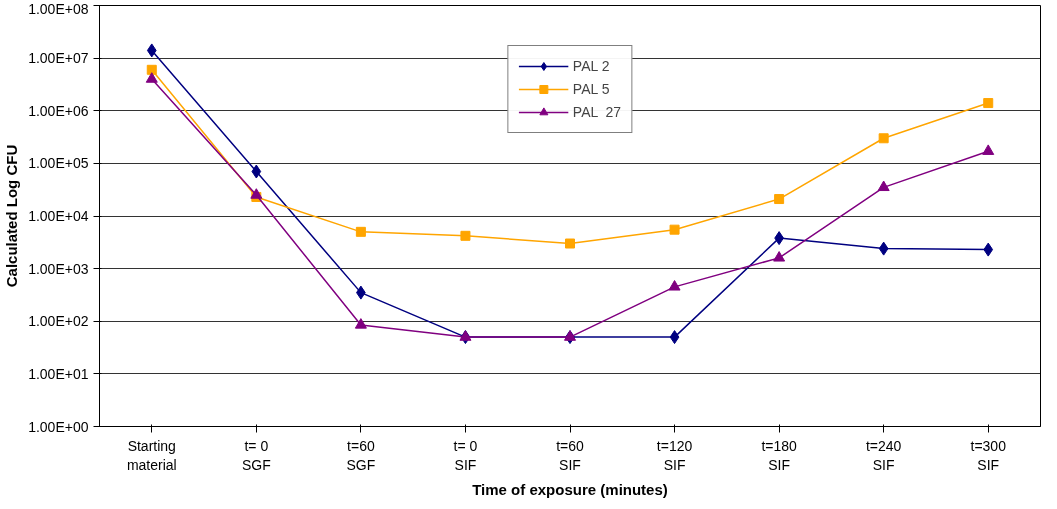 The image size is (1057, 509). Describe the element at coordinates (591, 66) in the screenshot. I see `legend-label: PAL 2` at that location.